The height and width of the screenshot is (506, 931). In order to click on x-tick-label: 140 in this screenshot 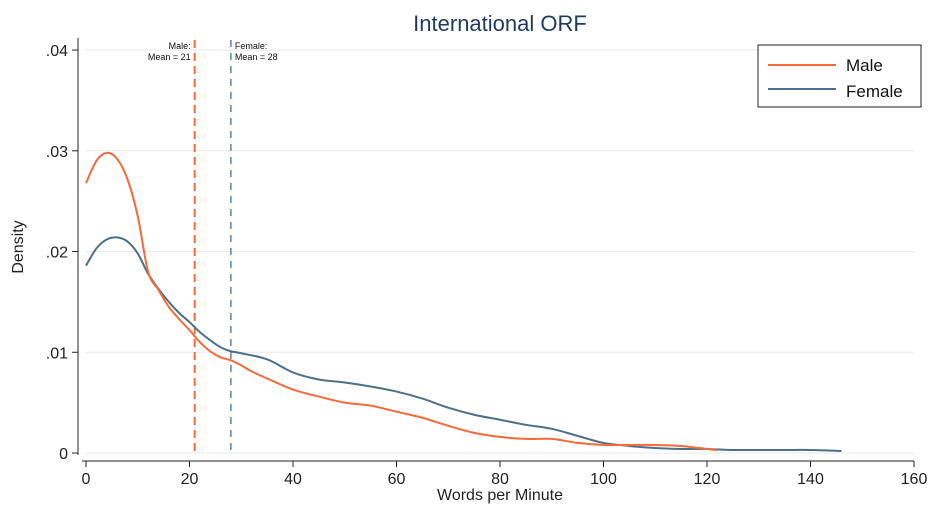, I will do `click(810, 479)`.